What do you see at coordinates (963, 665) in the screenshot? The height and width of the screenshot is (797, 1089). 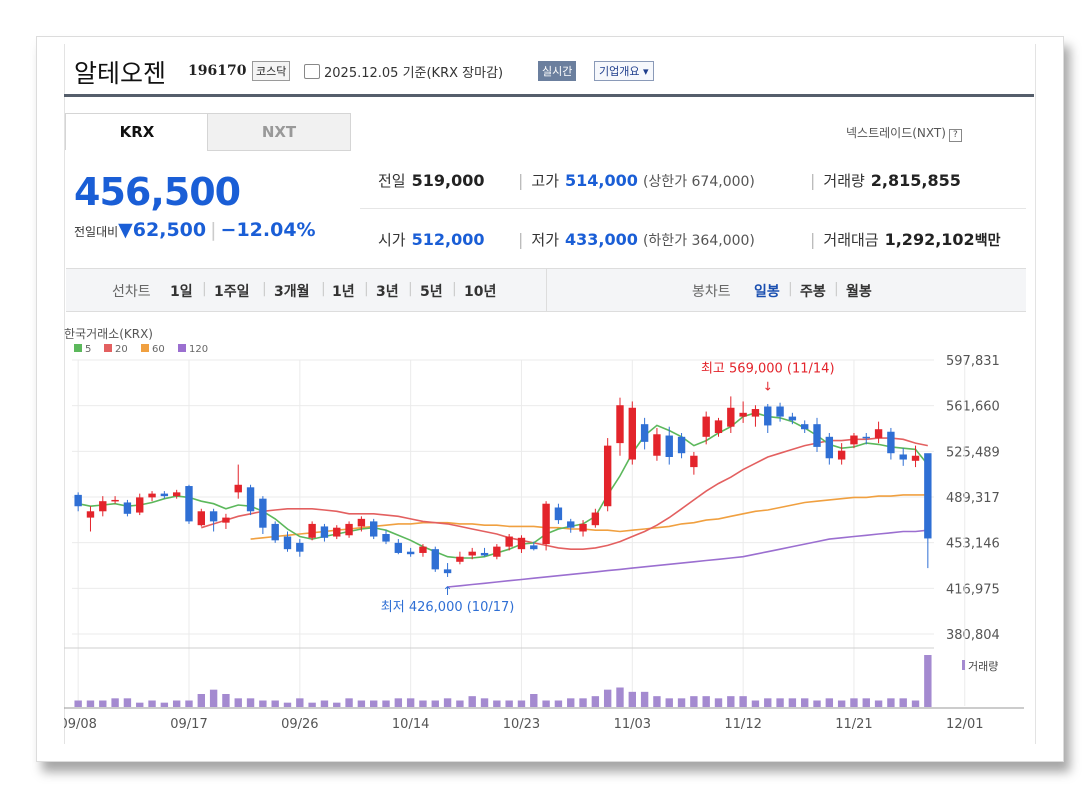 I see `volume-legend-swatch` at bounding box center [963, 665].